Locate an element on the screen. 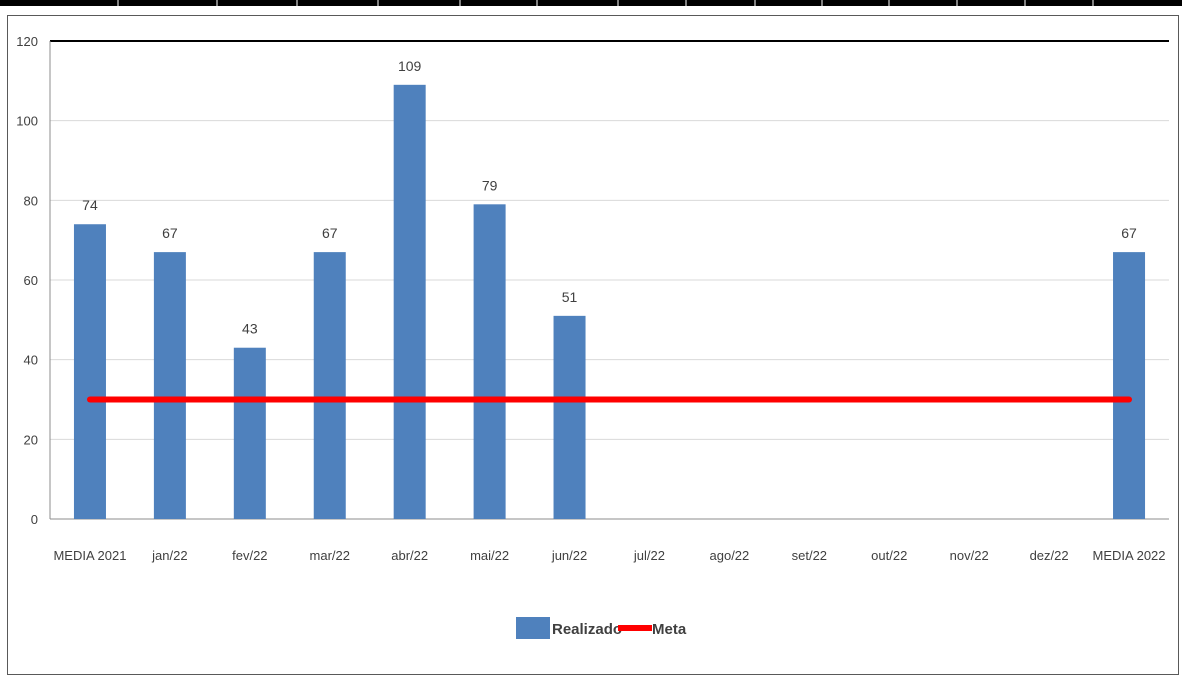  y-tick-label: 60 is located at coordinates (31, 280).